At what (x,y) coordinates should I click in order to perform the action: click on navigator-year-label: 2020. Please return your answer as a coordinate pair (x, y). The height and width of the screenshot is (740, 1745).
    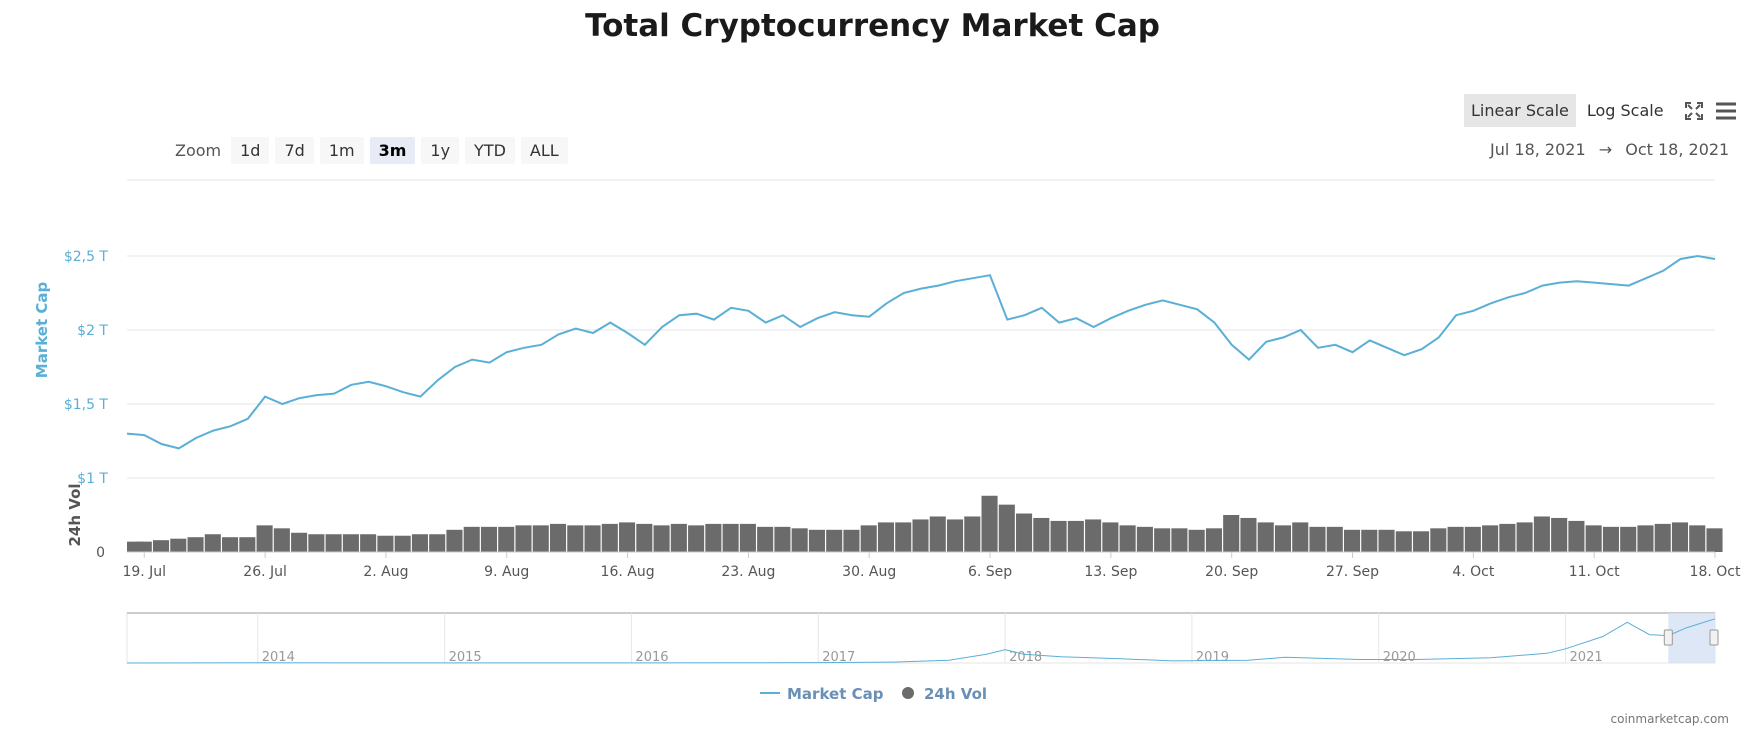
    Looking at the image, I should click on (1399, 657).